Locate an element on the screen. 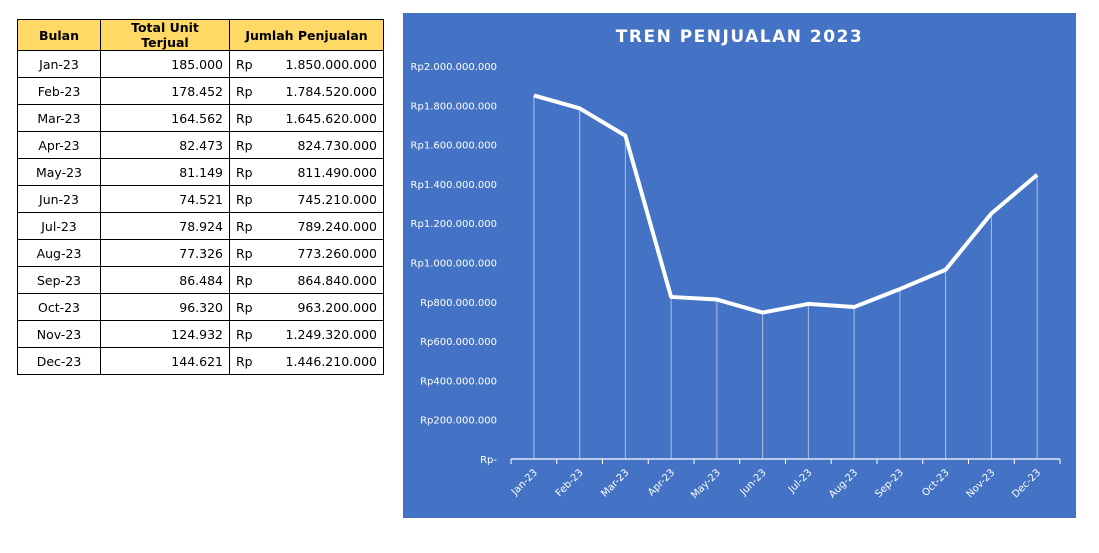 This screenshot has width=1099, height=553. sales-cell: Rp 864.840.000 is located at coordinates (306, 280).